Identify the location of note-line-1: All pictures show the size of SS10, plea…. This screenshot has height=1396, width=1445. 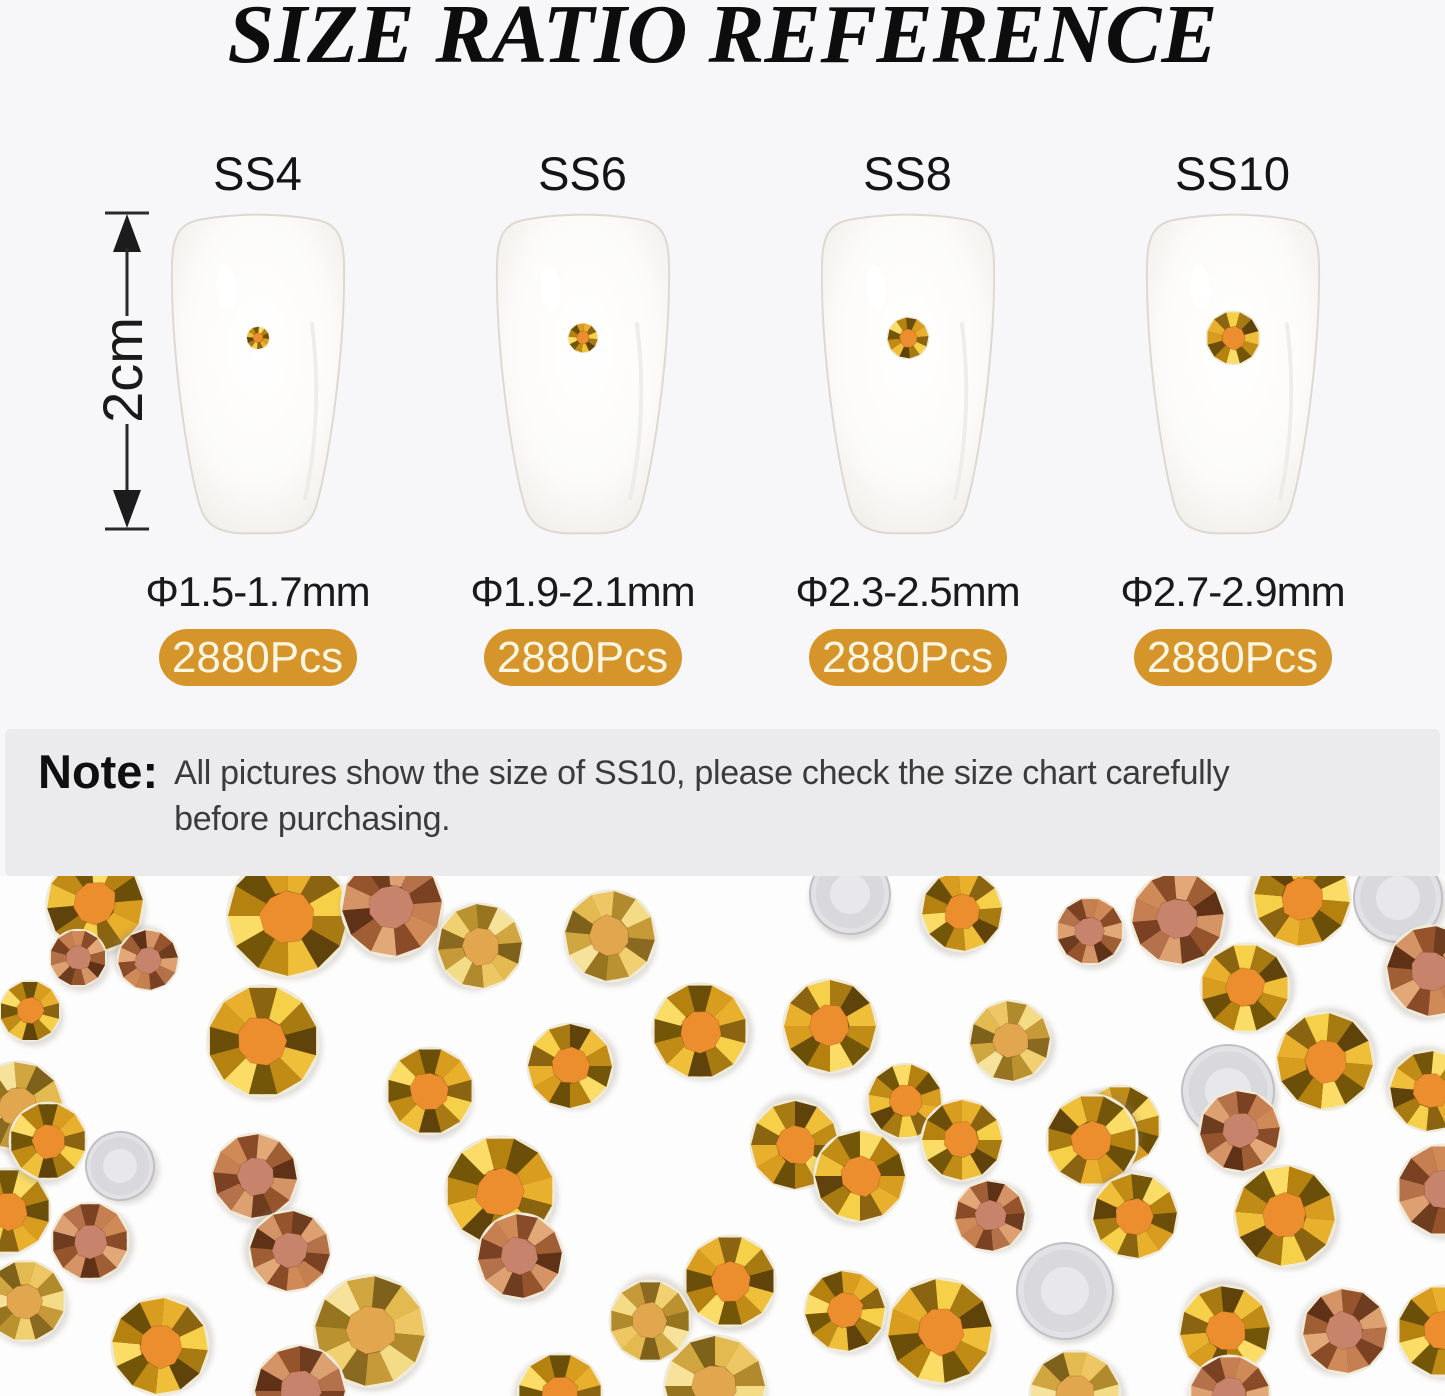
(702, 773).